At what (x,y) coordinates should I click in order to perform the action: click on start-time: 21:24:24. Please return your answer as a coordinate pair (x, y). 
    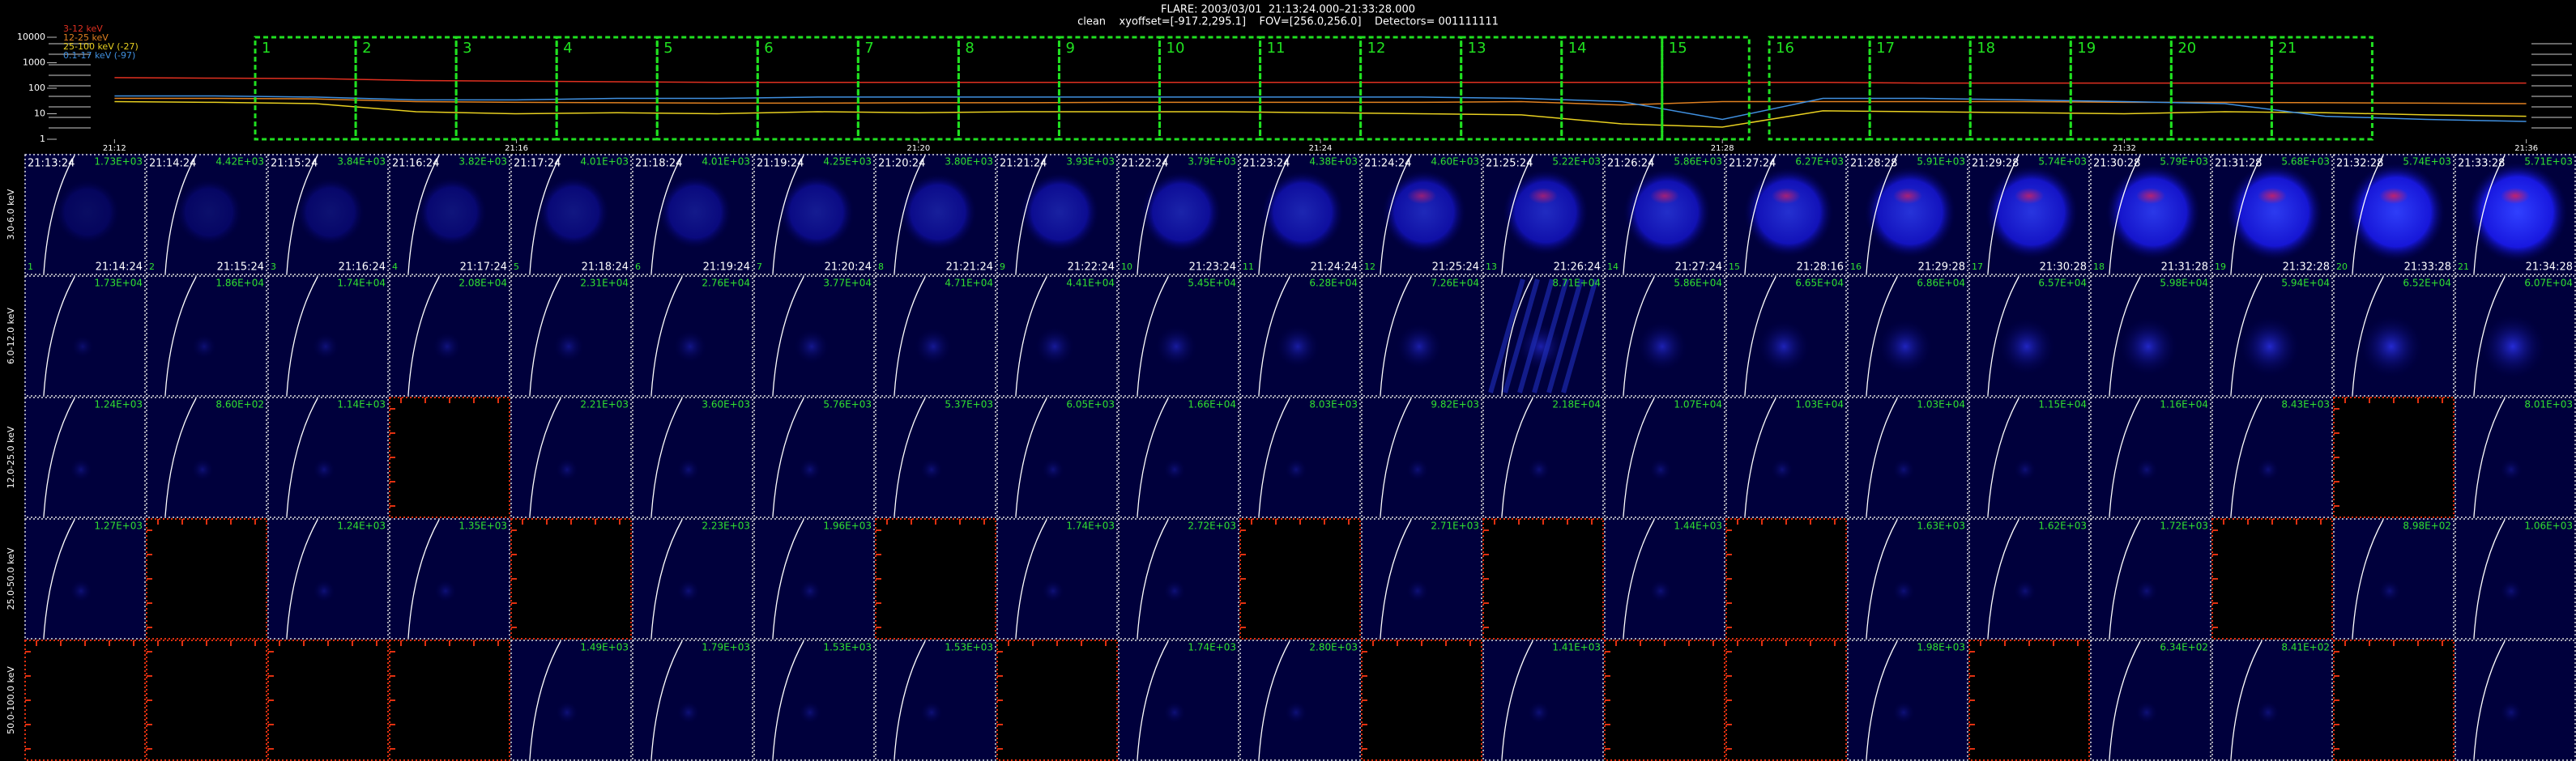
    Looking at the image, I should click on (1387, 164).